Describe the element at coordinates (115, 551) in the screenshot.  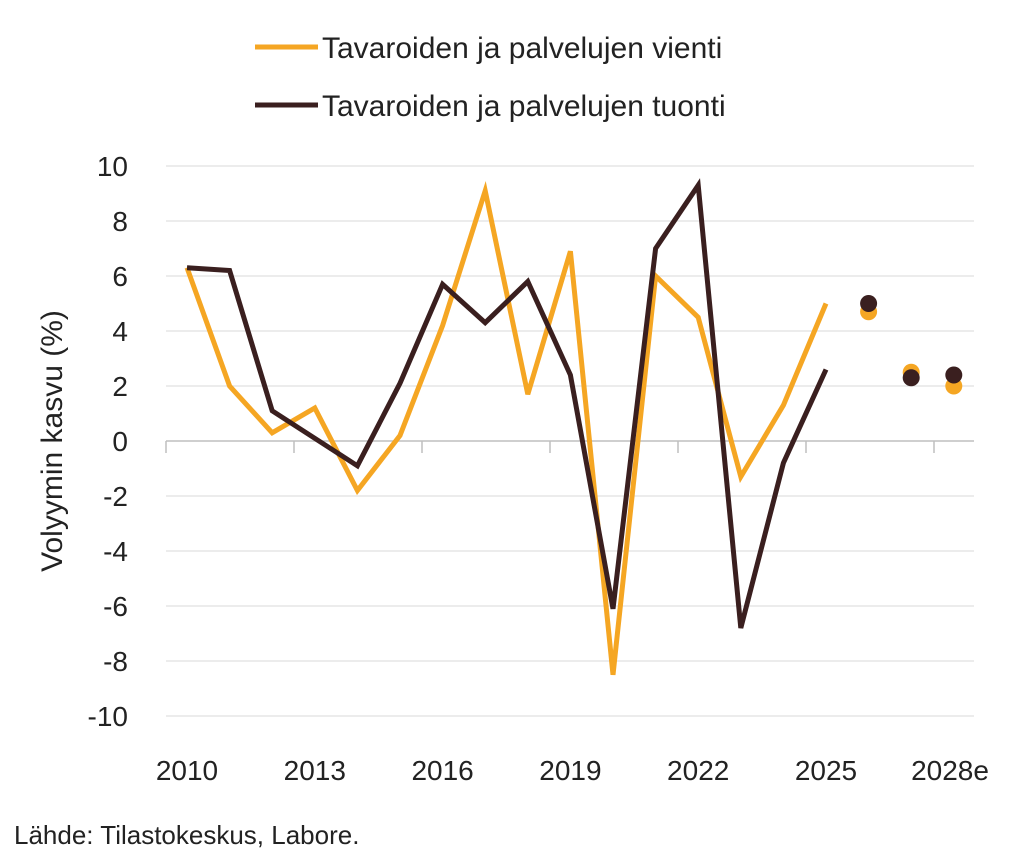
I see `y-tick-label: -4` at that location.